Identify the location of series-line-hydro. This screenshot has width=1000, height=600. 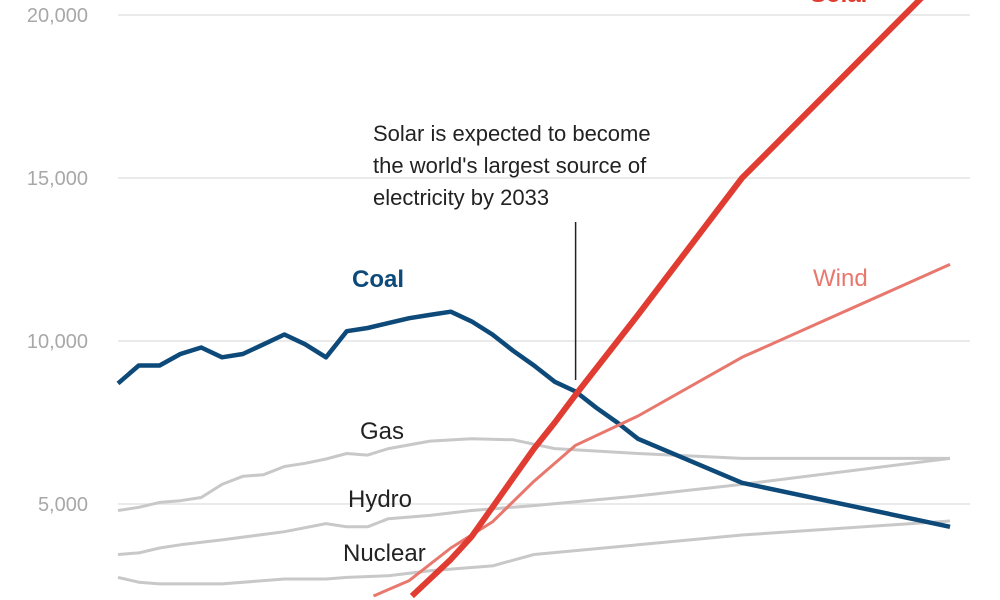
(534, 506).